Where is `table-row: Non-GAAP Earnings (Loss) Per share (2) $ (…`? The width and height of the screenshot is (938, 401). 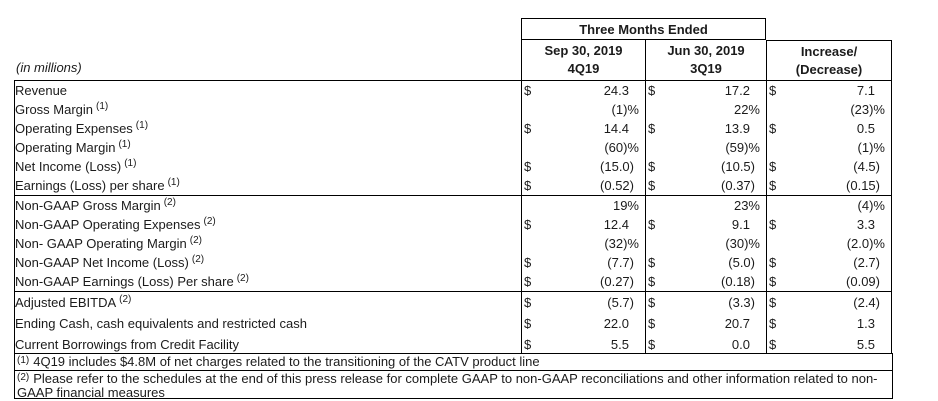 table-row: Non-GAAP Earnings (Loss) Per share (2) $ (… is located at coordinates (453, 282).